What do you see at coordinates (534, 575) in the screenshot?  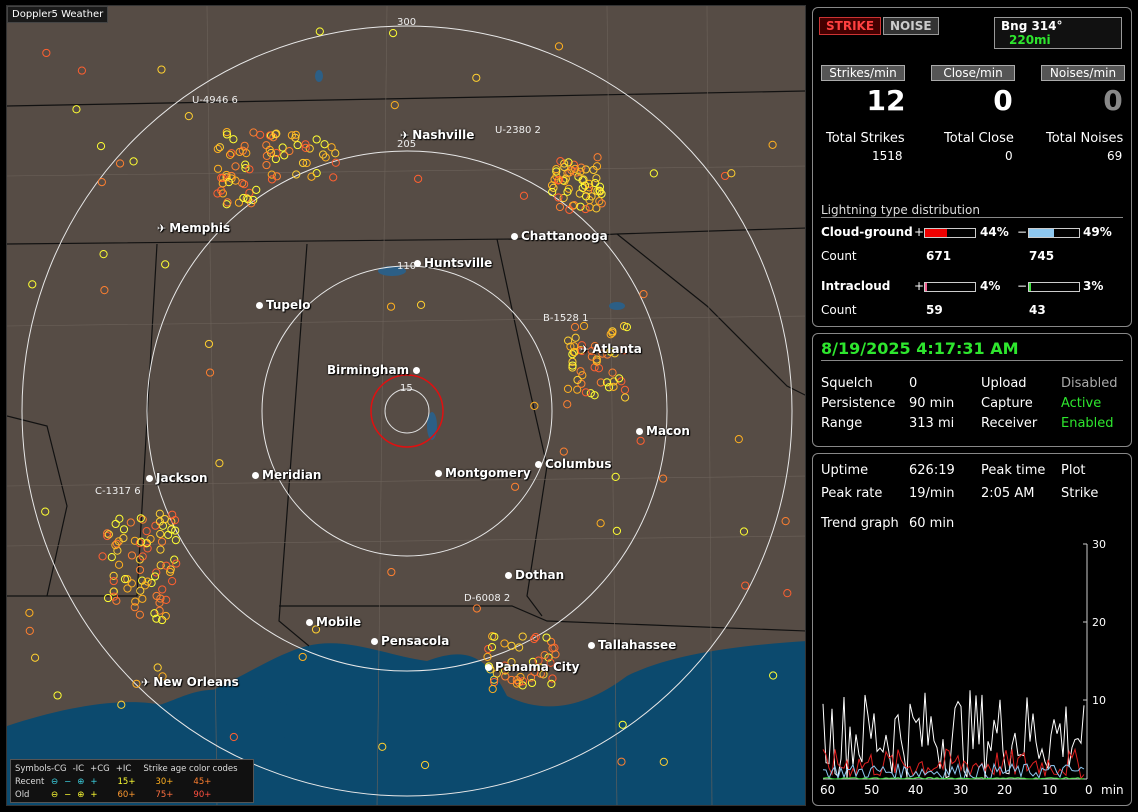 I see `city-dothan: Dothan` at bounding box center [534, 575].